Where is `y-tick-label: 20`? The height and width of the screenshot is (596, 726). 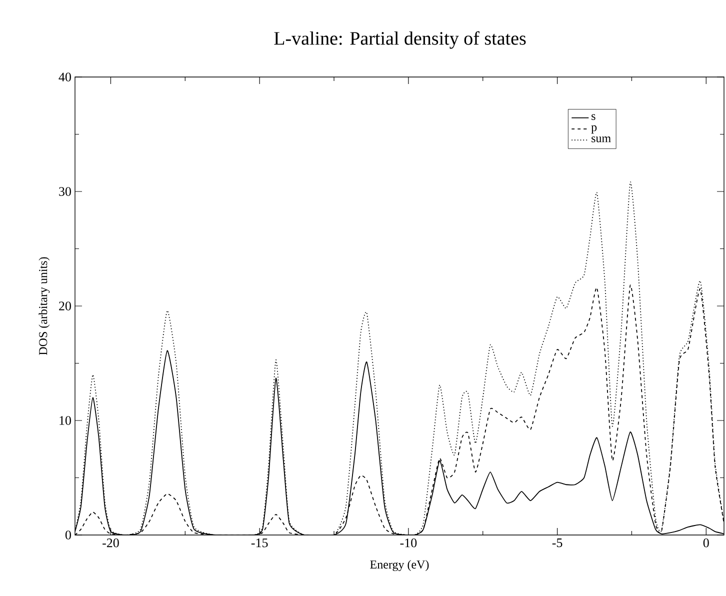 y-tick-label: 20 is located at coordinates (65, 306).